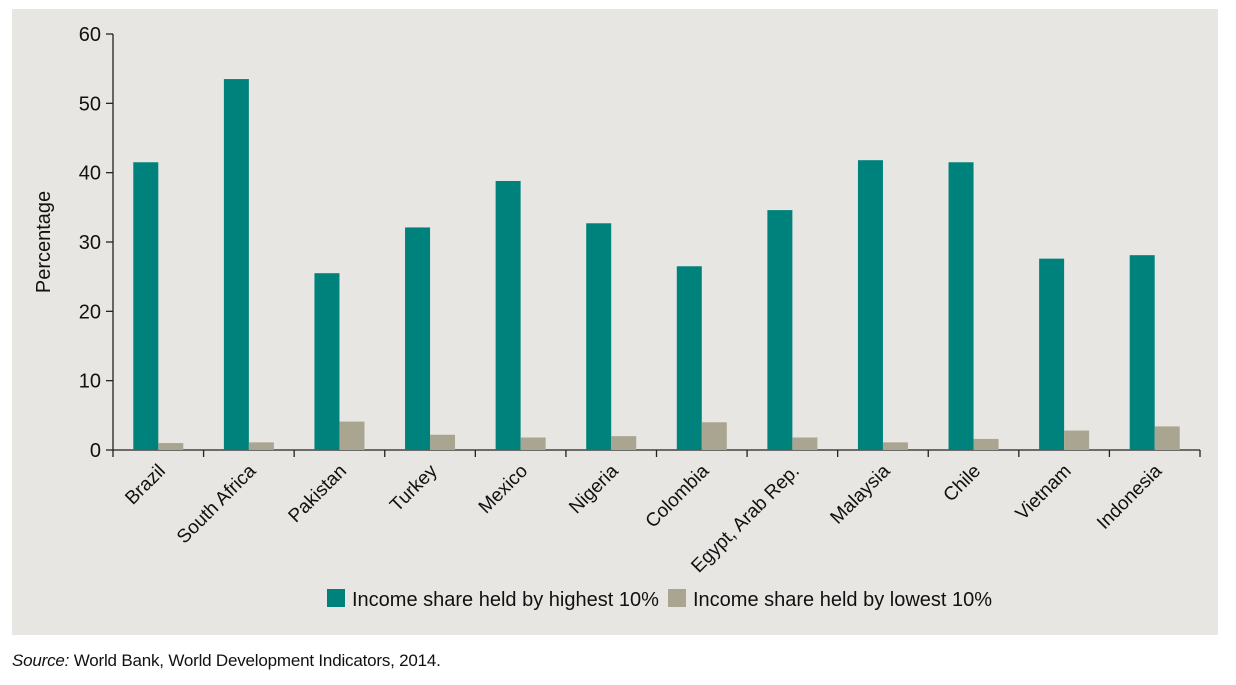 The width and height of the screenshot is (1236, 685). Describe the element at coordinates (594, 489) in the screenshot. I see `x-tick-label: Nigeria` at that location.